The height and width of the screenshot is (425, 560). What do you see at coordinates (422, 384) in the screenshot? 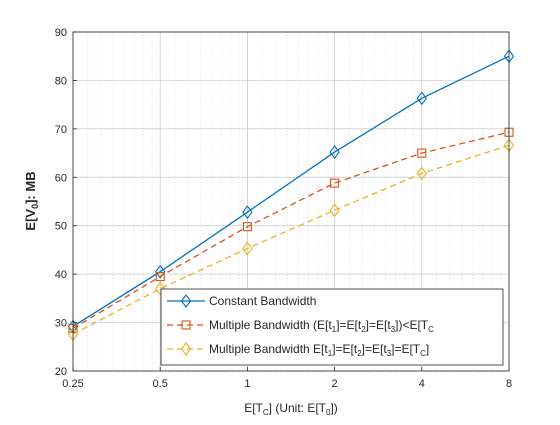
I see `x-tick-label: 4` at bounding box center [422, 384].